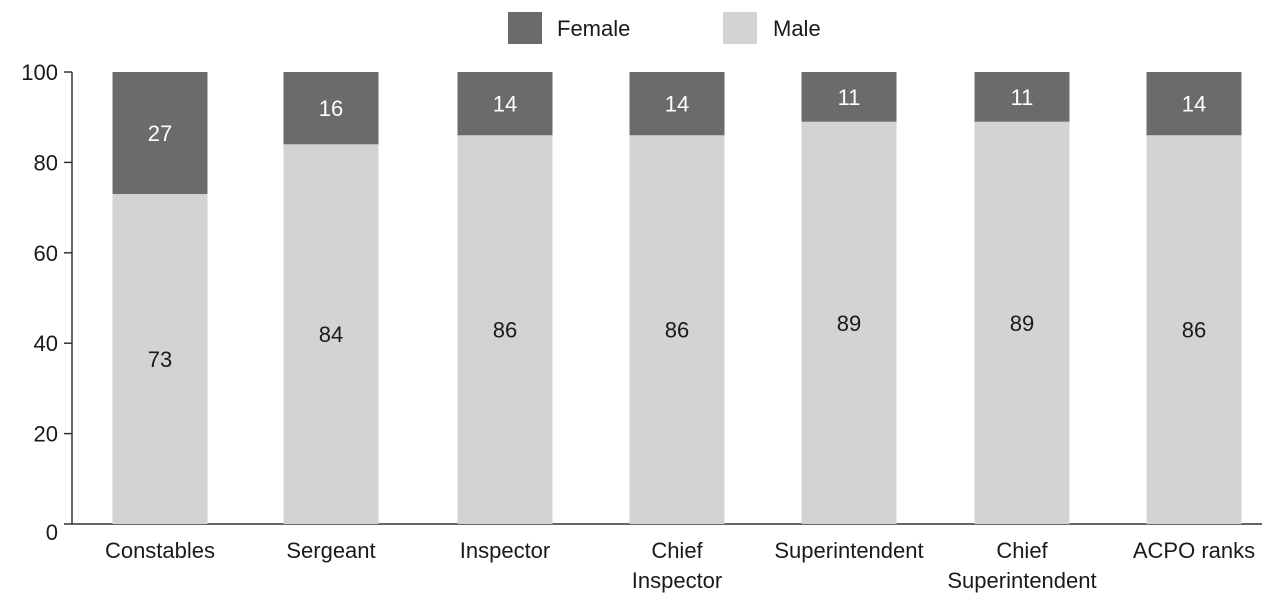 The width and height of the screenshot is (1270, 594). I want to click on y-tick-label: 100, so click(39, 72).